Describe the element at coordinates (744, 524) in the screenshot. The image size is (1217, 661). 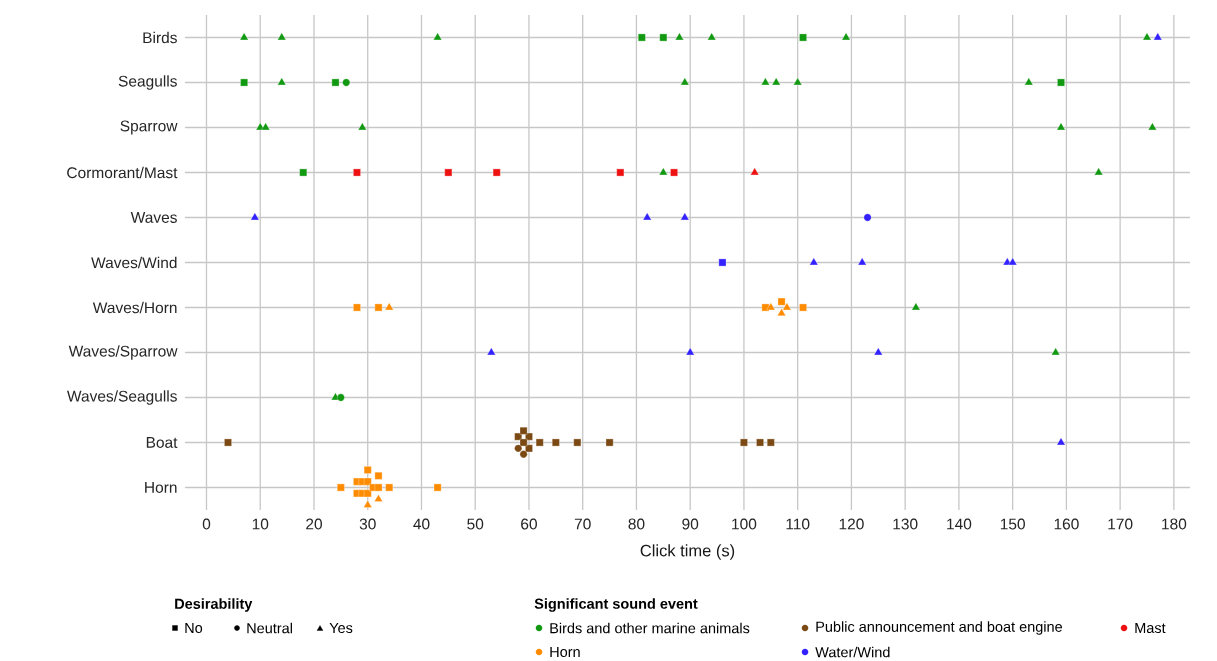
I see `x-tick-label: 100` at that location.